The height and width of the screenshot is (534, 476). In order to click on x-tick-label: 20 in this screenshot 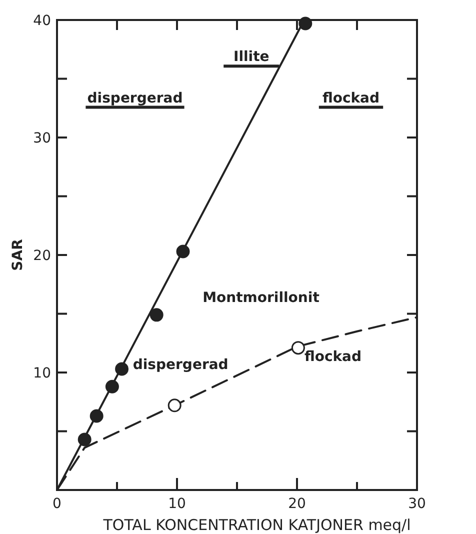, I will do `click(297, 504)`.